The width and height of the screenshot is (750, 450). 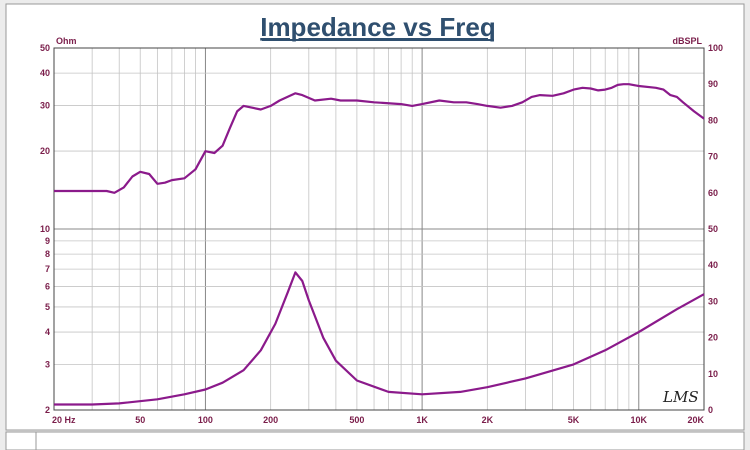 I want to click on right-tick-label: 60, so click(x=713, y=193).